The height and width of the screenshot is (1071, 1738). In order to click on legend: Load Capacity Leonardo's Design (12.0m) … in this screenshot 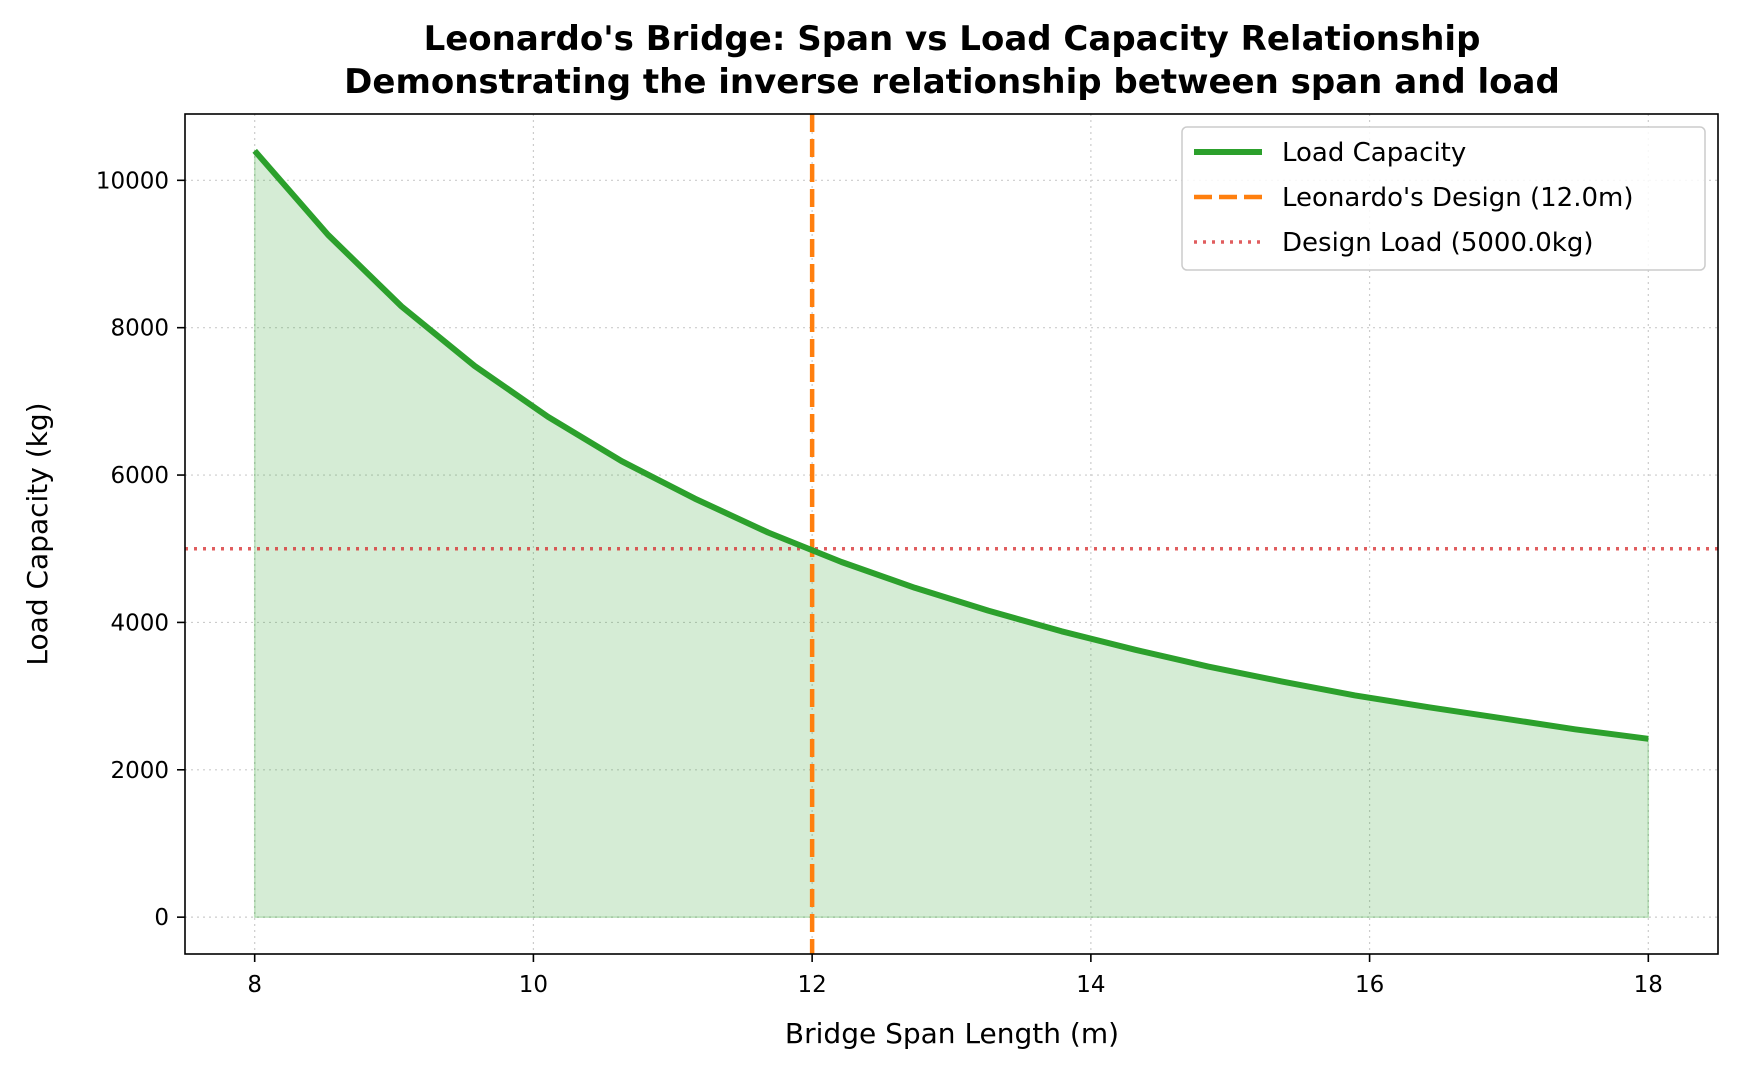, I will do `click(1443, 198)`.